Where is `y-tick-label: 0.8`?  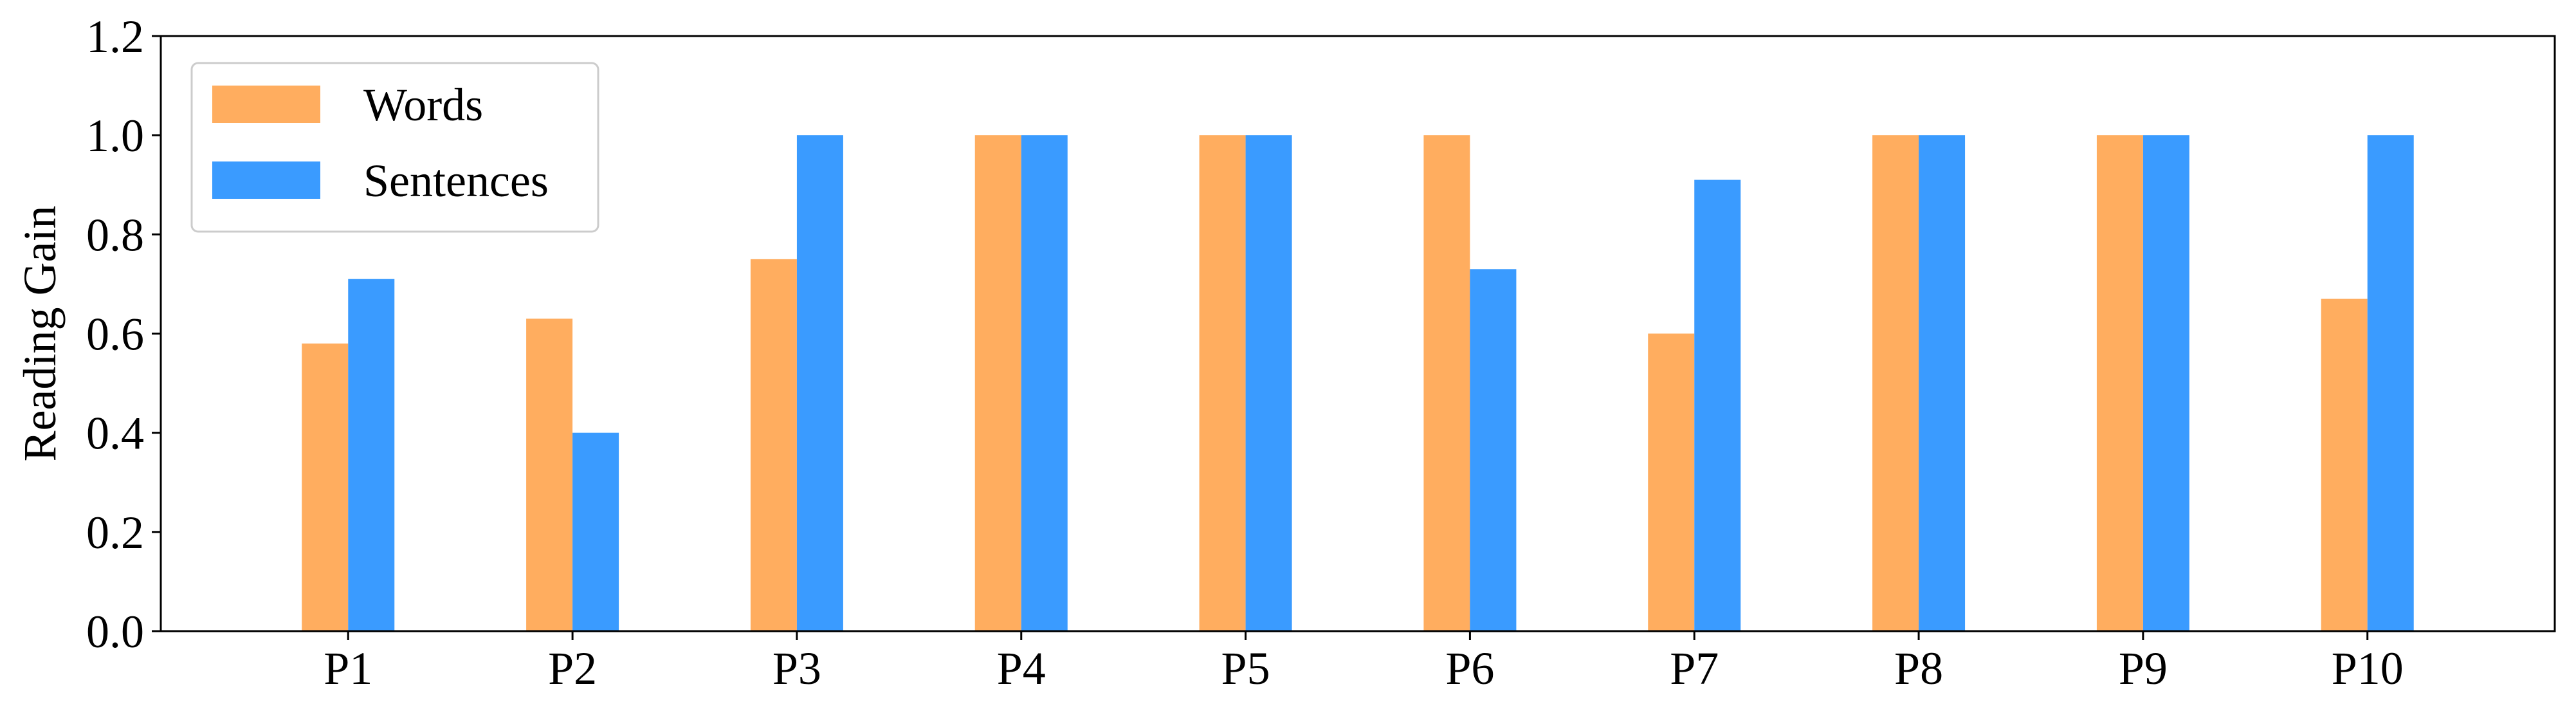
y-tick-label: 0.8 is located at coordinates (115, 235).